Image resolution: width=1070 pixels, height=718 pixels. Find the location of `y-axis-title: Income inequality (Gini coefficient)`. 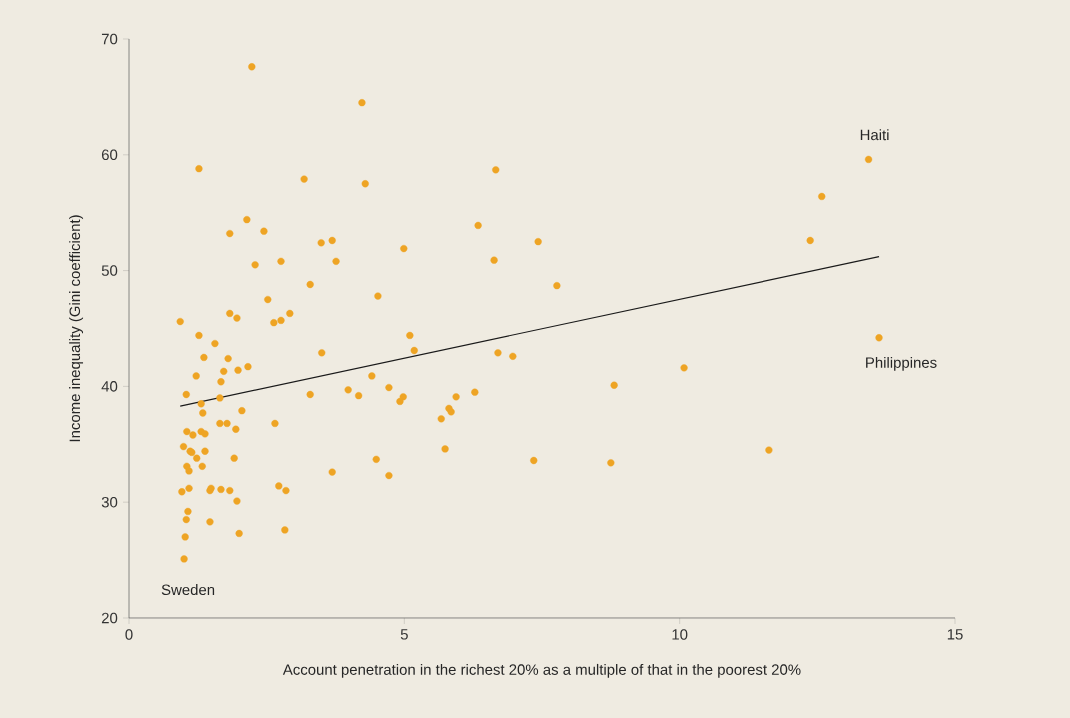

y-axis-title: Income inequality (Gini coefficient) is located at coordinates (76, 328).